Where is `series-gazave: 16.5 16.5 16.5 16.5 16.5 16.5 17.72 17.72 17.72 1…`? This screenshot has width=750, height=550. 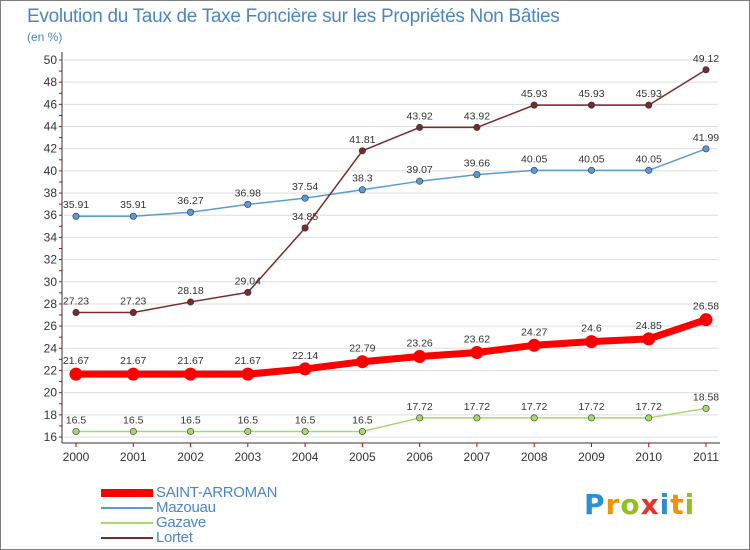
series-gazave: 16.5 16.5 16.5 16.5 16.5 16.5 17.72 17.72 17.72 1… is located at coordinates (392, 413).